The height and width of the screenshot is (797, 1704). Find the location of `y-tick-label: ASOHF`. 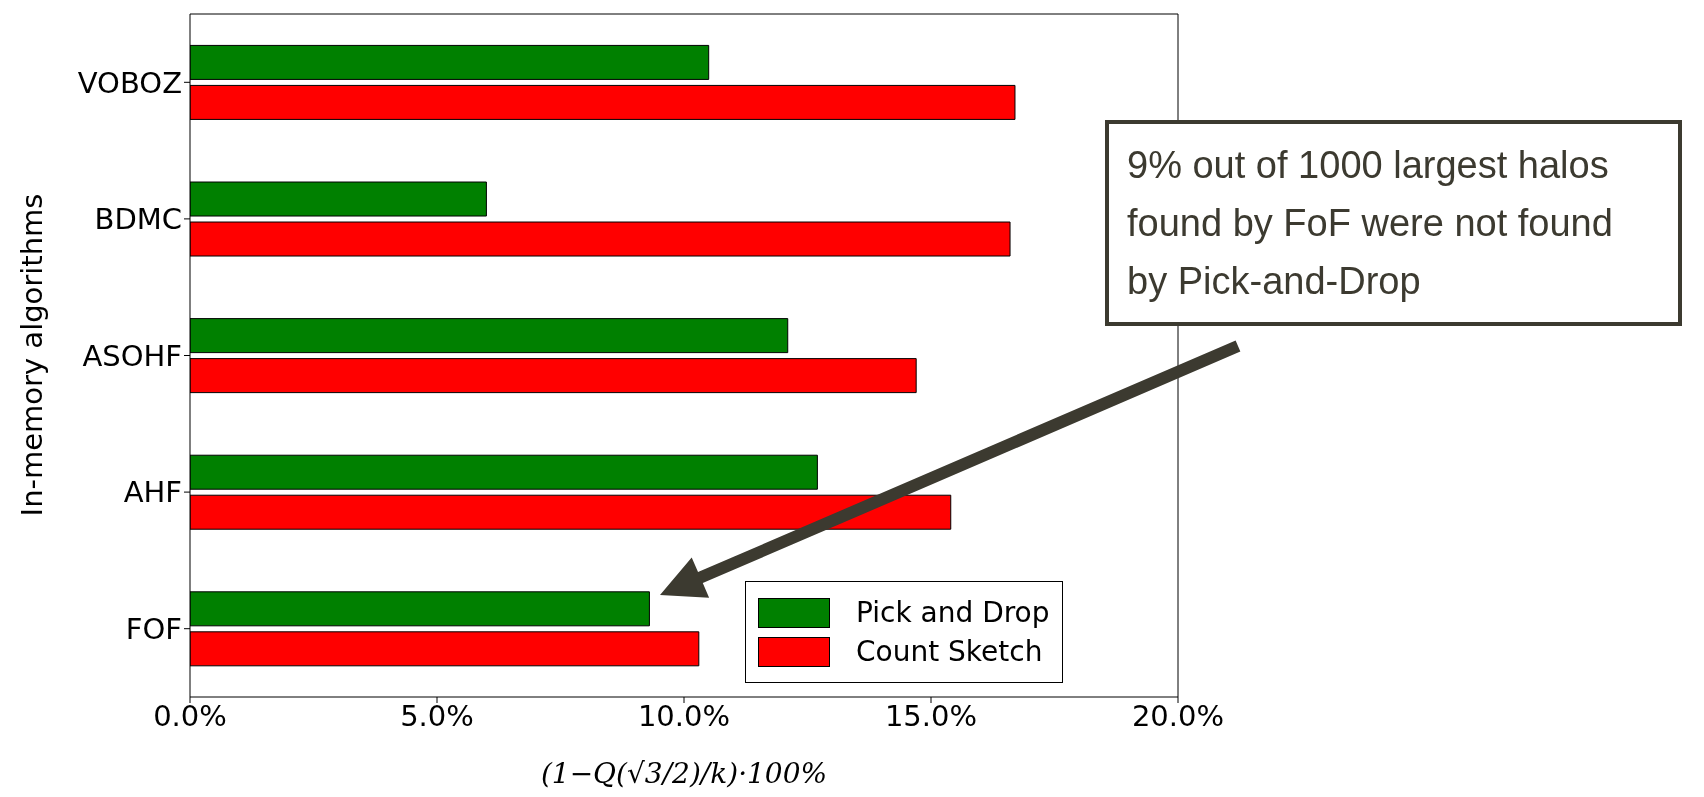

y-tick-label: ASOHF is located at coordinates (132, 355).